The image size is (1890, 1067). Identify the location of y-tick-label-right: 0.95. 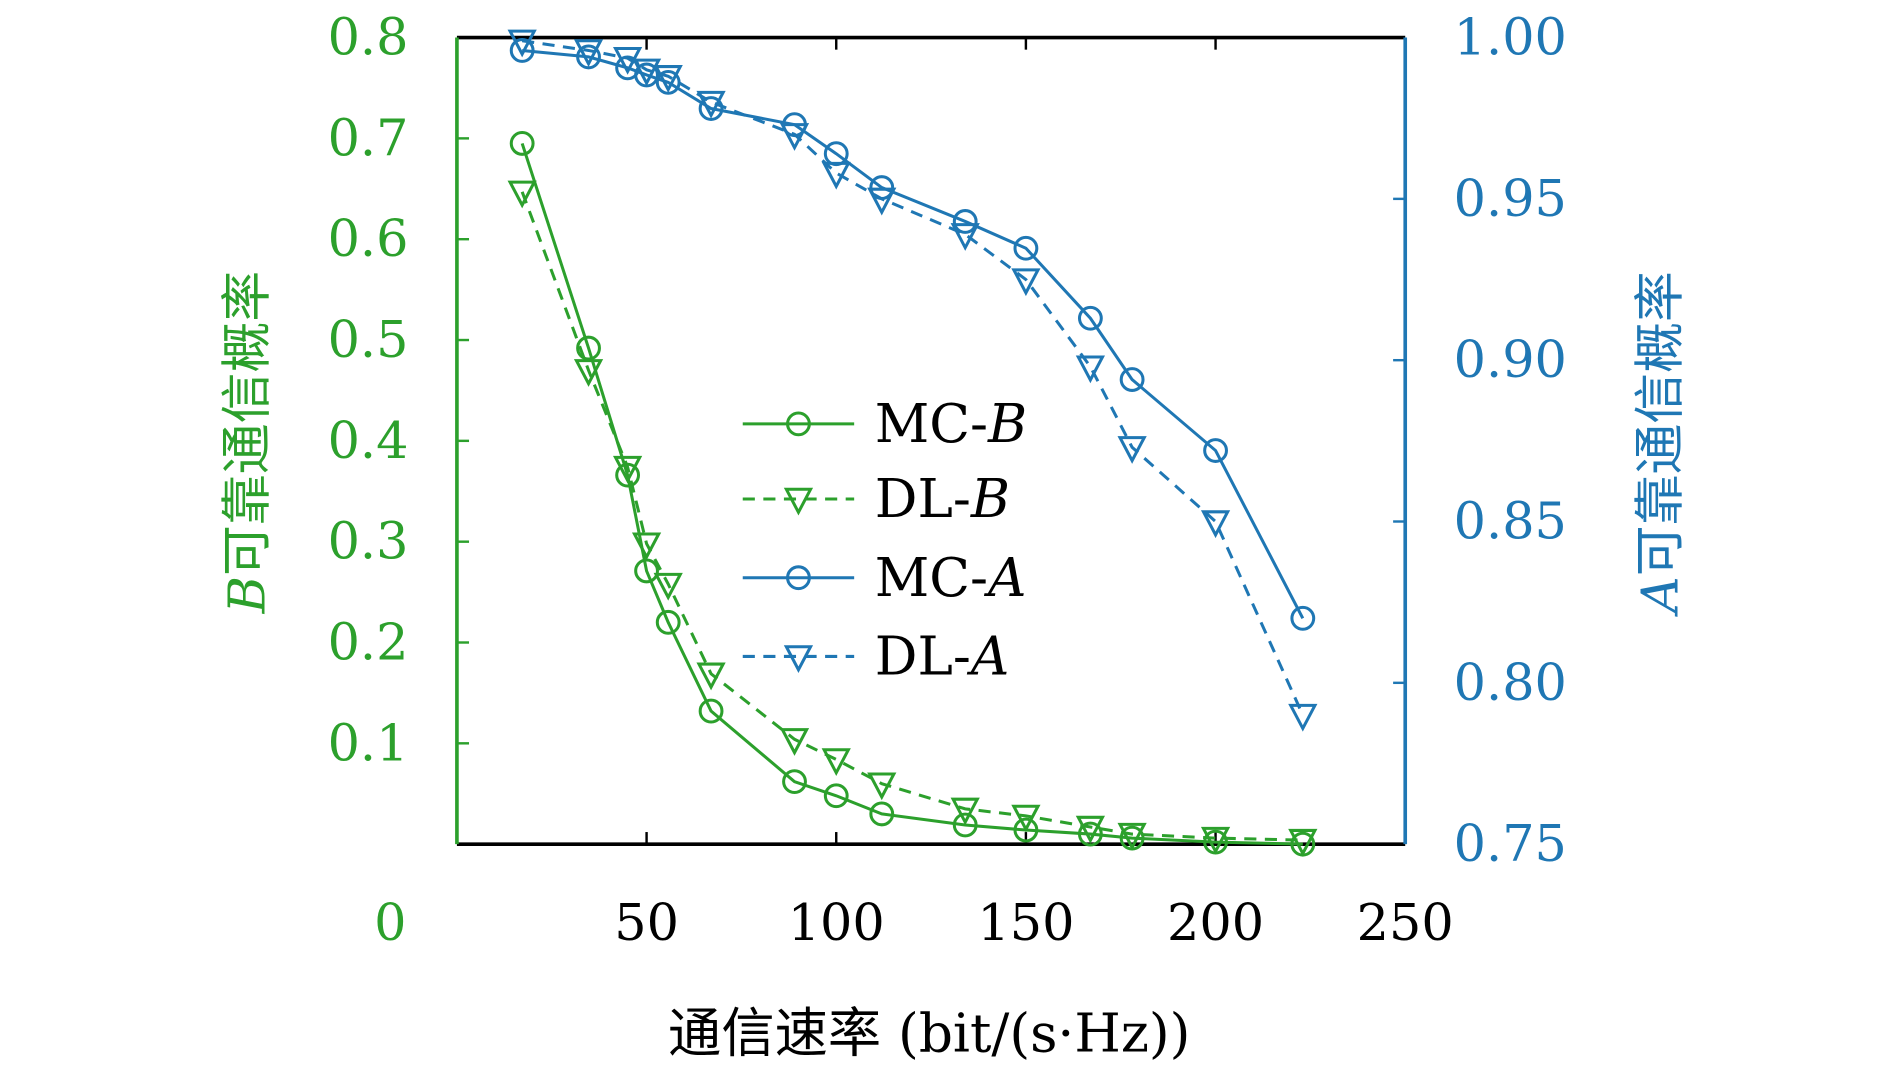
(1510, 198).